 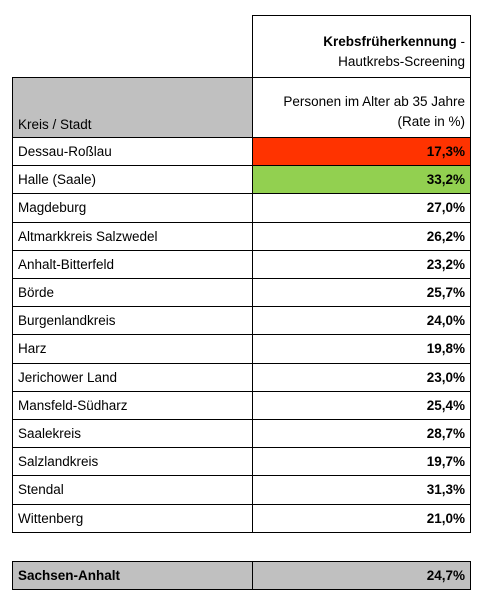 I want to click on column-header: Kreis / Stadt, so click(x=55, y=124).